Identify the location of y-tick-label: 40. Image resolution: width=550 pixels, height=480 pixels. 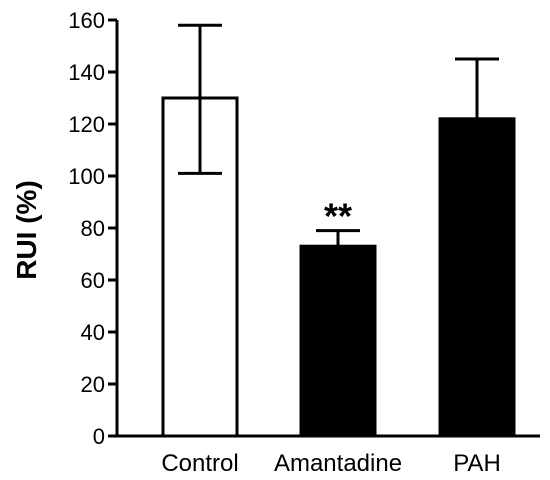
(93, 332).